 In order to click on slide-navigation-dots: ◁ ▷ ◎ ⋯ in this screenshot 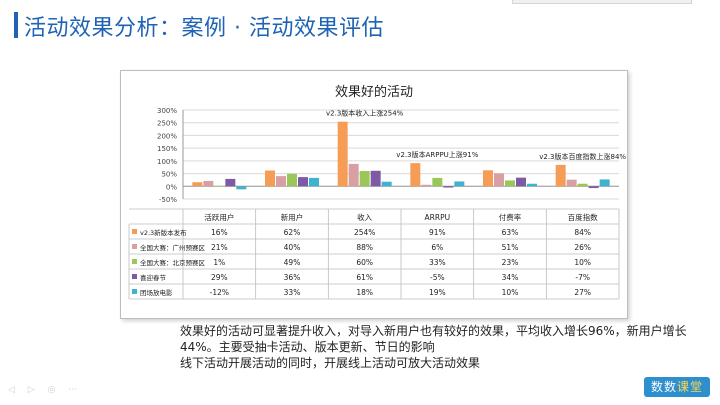, I will do `click(45, 390)`.